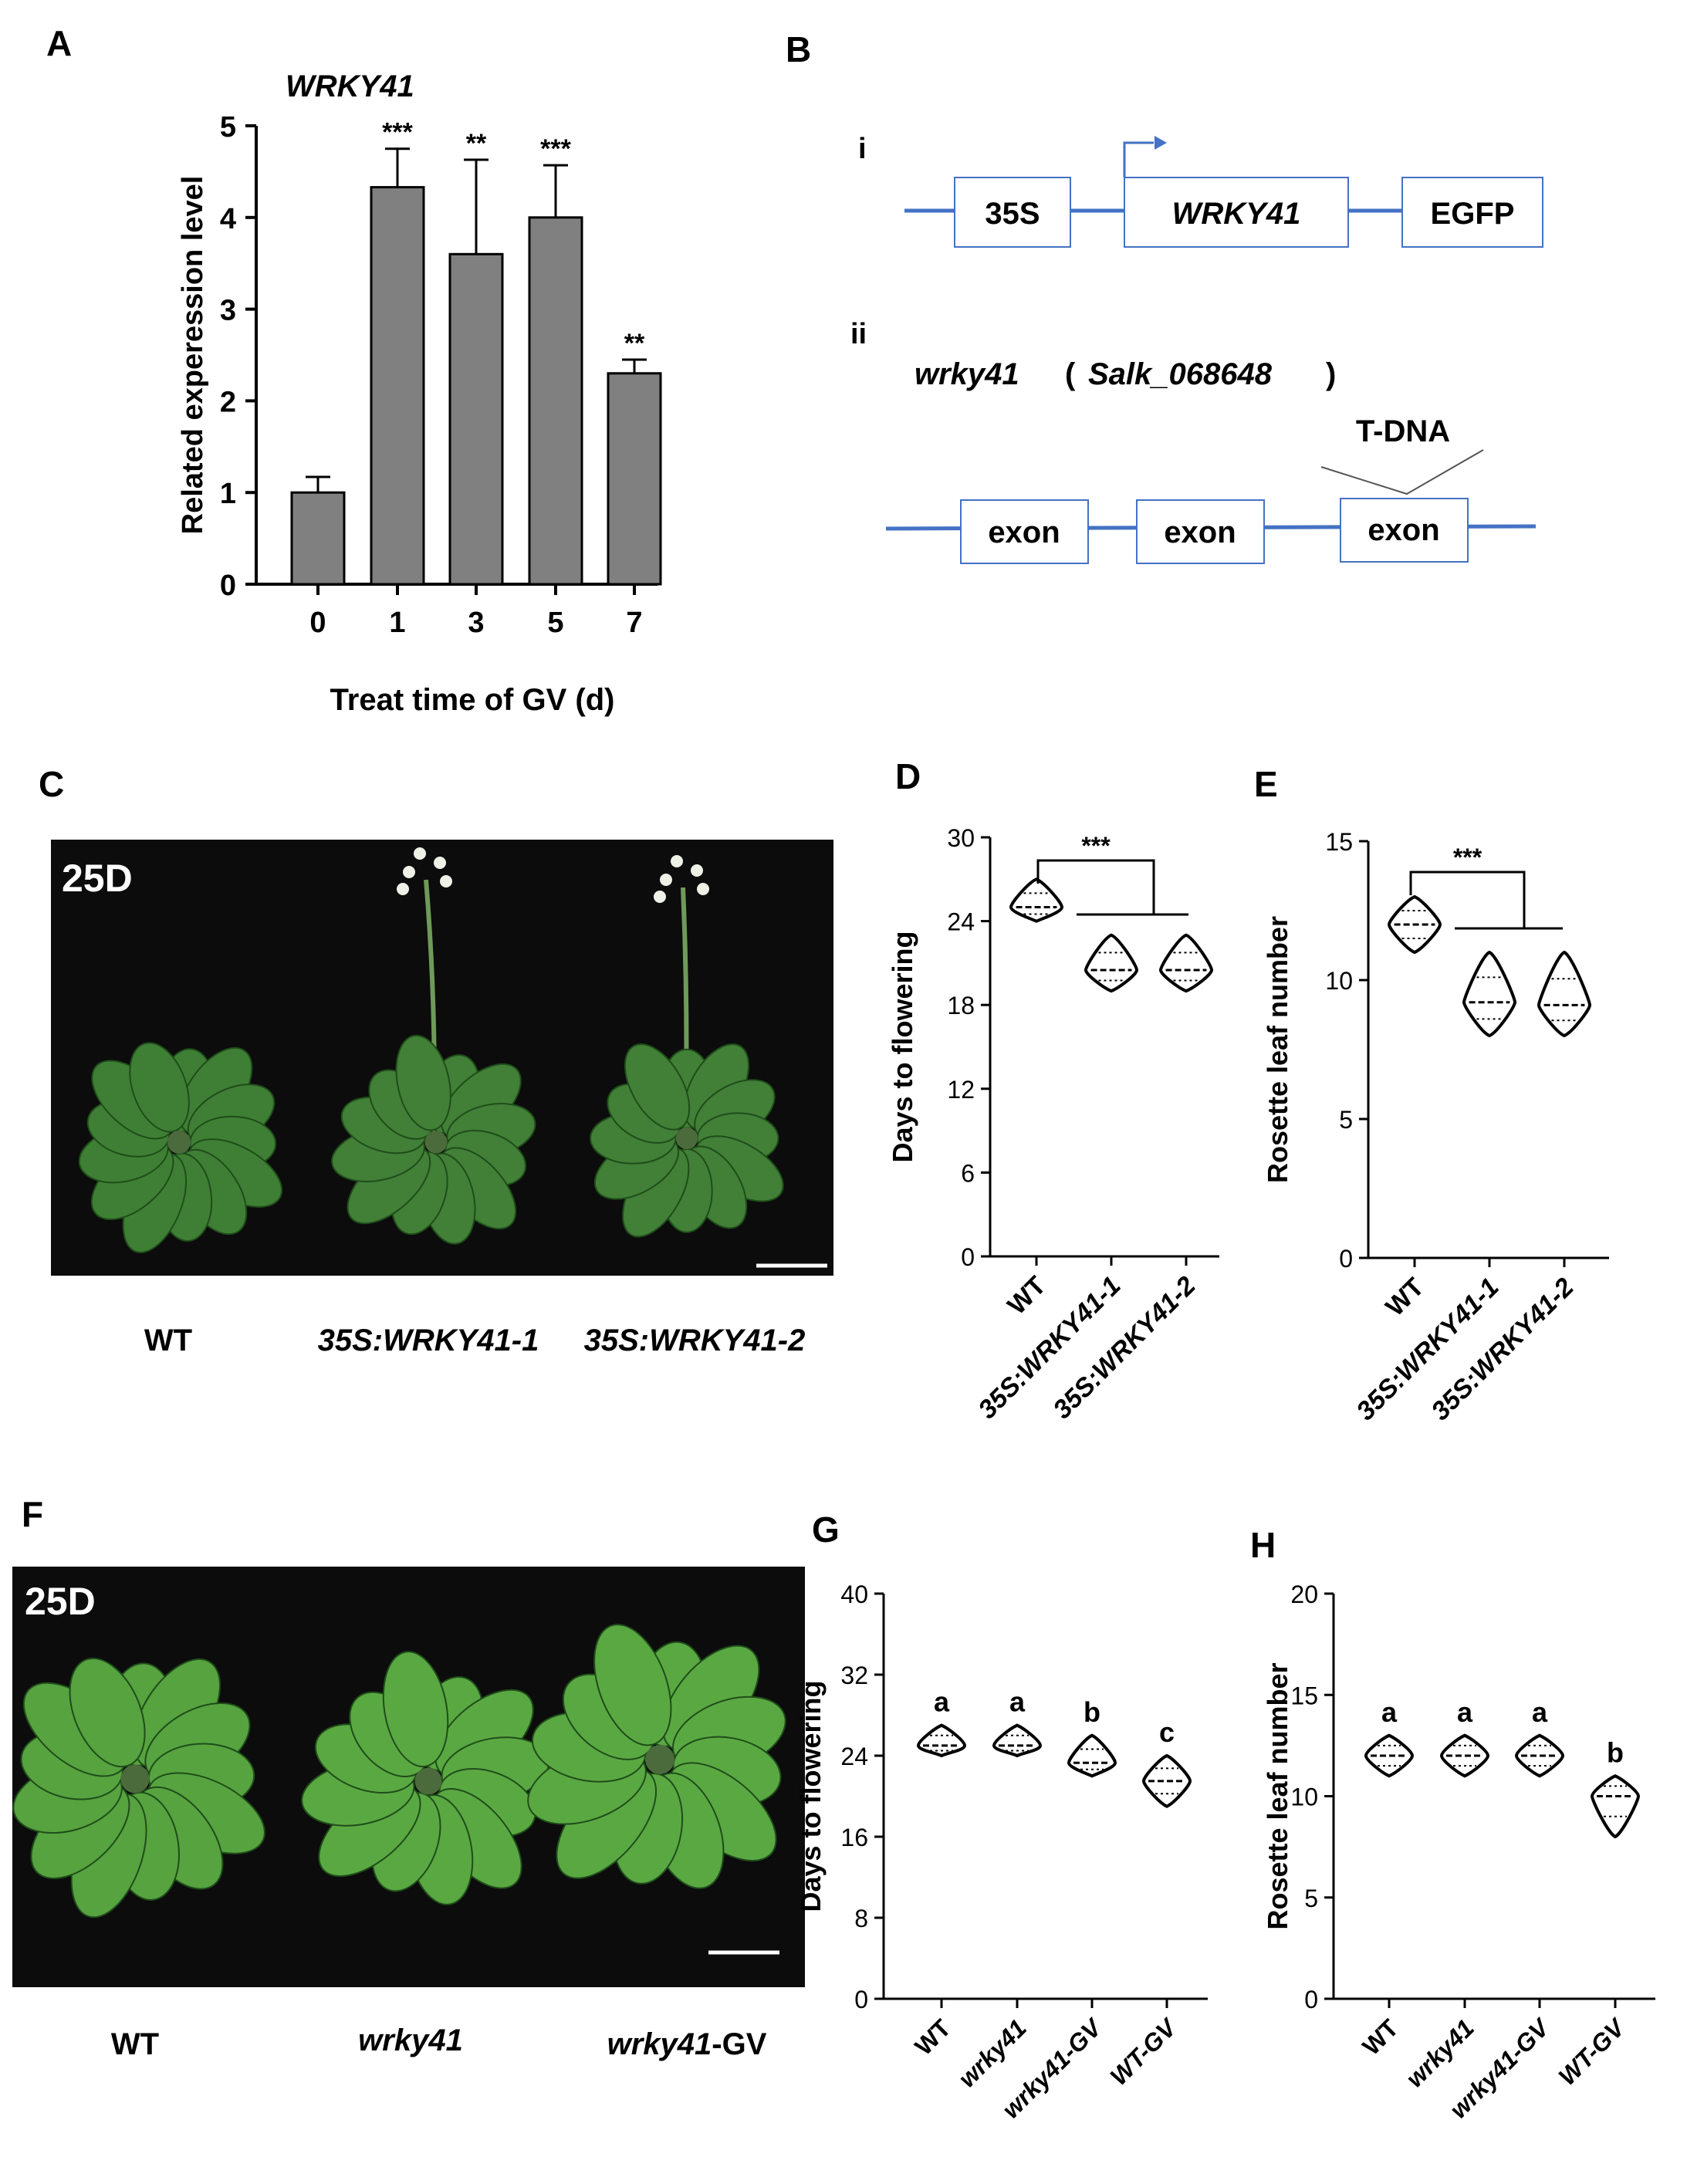 This screenshot has height=2184, width=1687. What do you see at coordinates (1592, 2052) in the screenshot?
I see `x-tick-label: WT-GV` at bounding box center [1592, 2052].